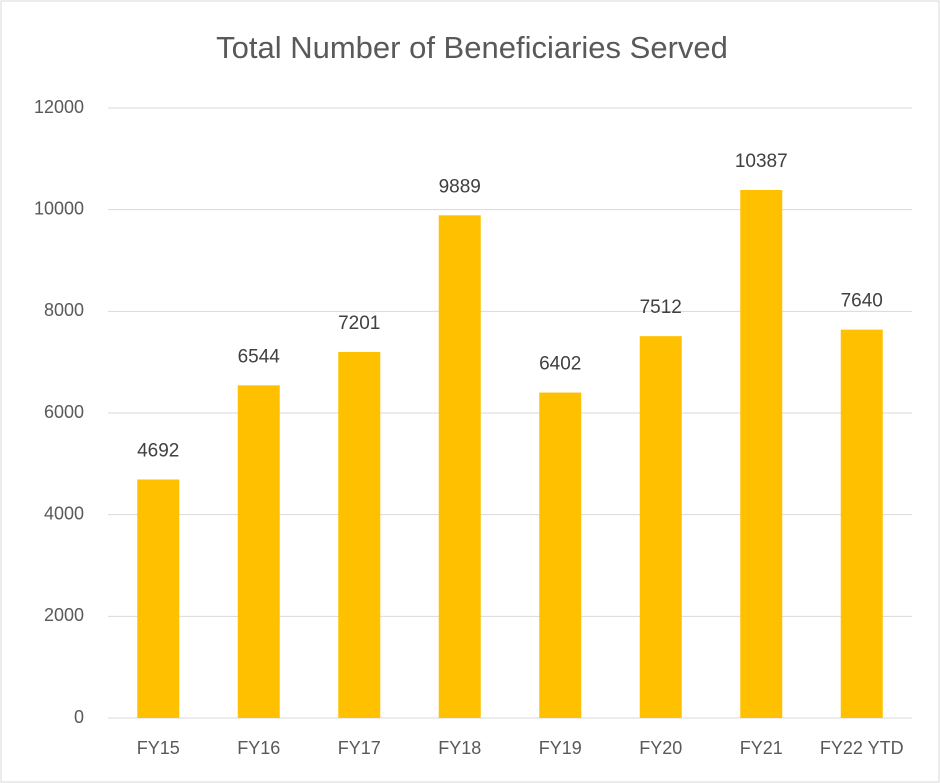  I want to click on x-tick-label: FY18, so click(459, 748).